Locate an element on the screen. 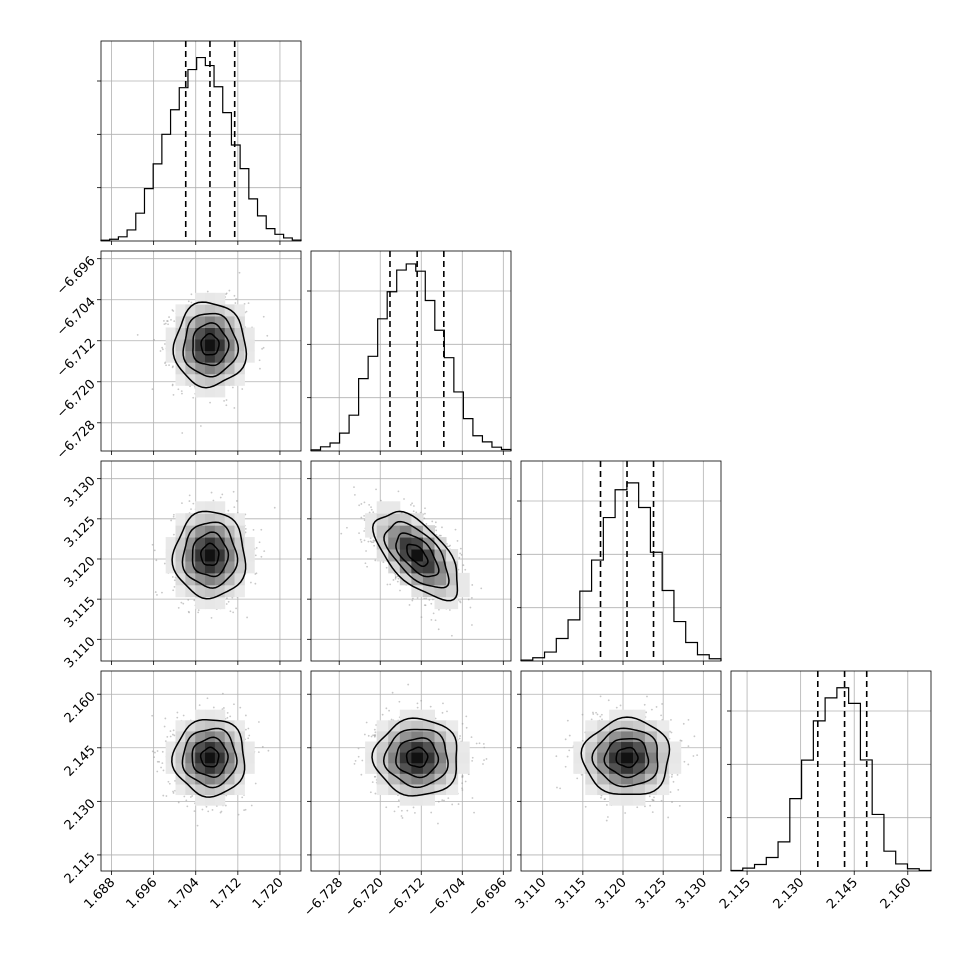  y-tick-label: −6.720 is located at coordinates (76, 399).